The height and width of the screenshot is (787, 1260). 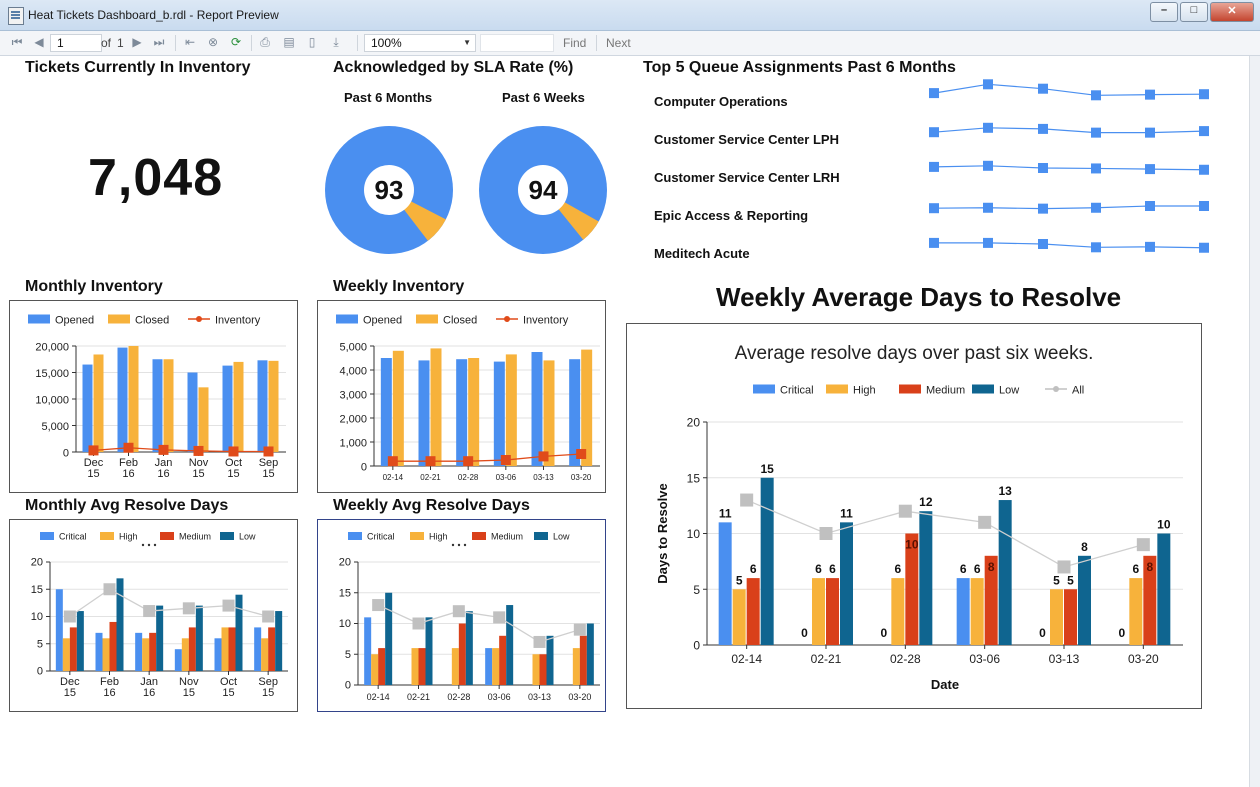 What do you see at coordinates (431, 505) in the screenshot?
I see `weekly-resolve-title: Weekly Avg Resolve Days` at bounding box center [431, 505].